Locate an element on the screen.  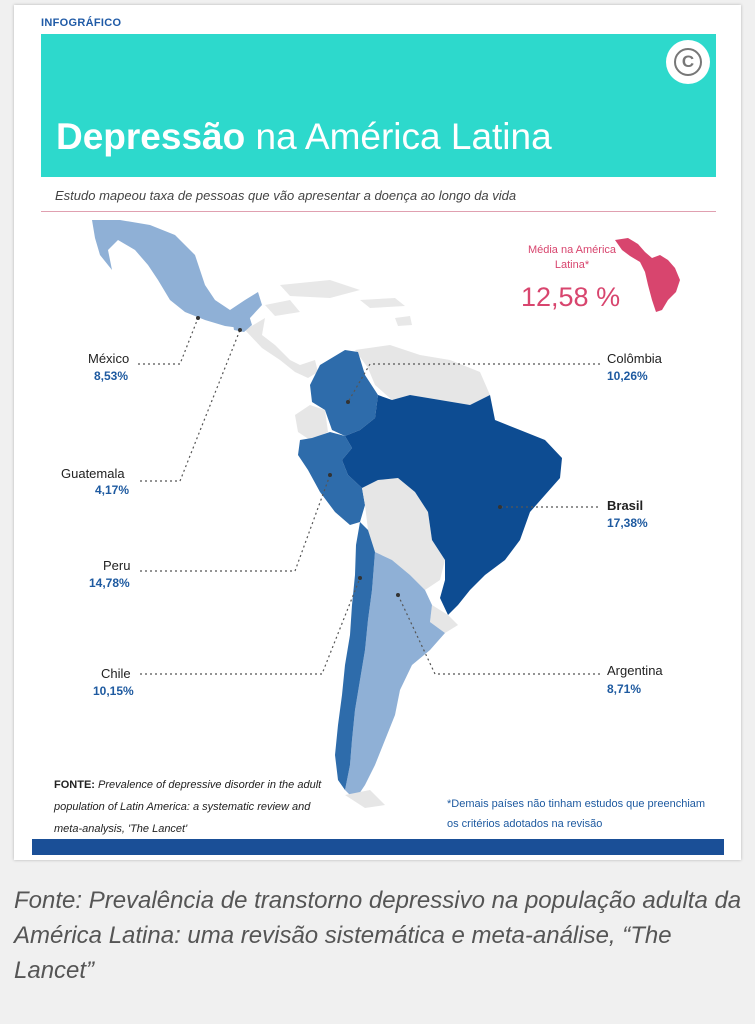
value-brasil: 17,38% is located at coordinates (627, 523).